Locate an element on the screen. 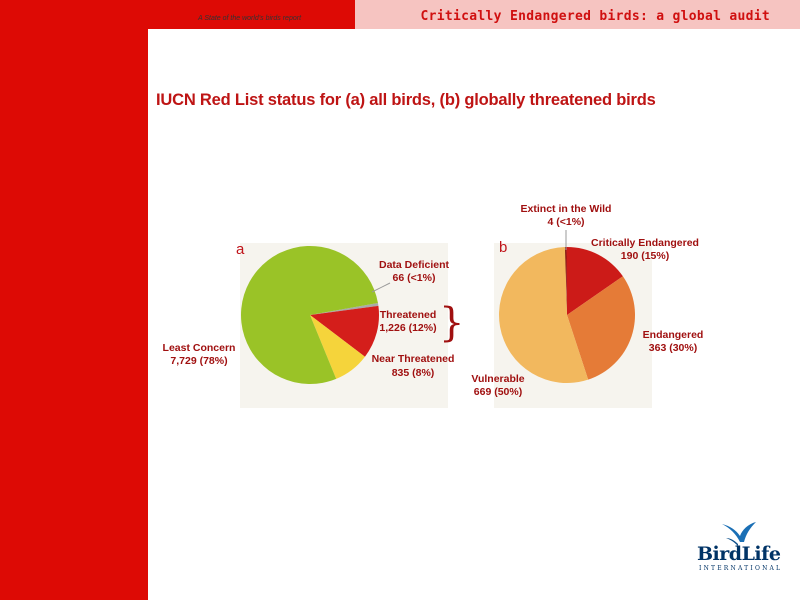 Image resolution: width=800 pixels, height=600 pixels. label-critically-endangered-value: 190 (15%) is located at coordinates (645, 256).